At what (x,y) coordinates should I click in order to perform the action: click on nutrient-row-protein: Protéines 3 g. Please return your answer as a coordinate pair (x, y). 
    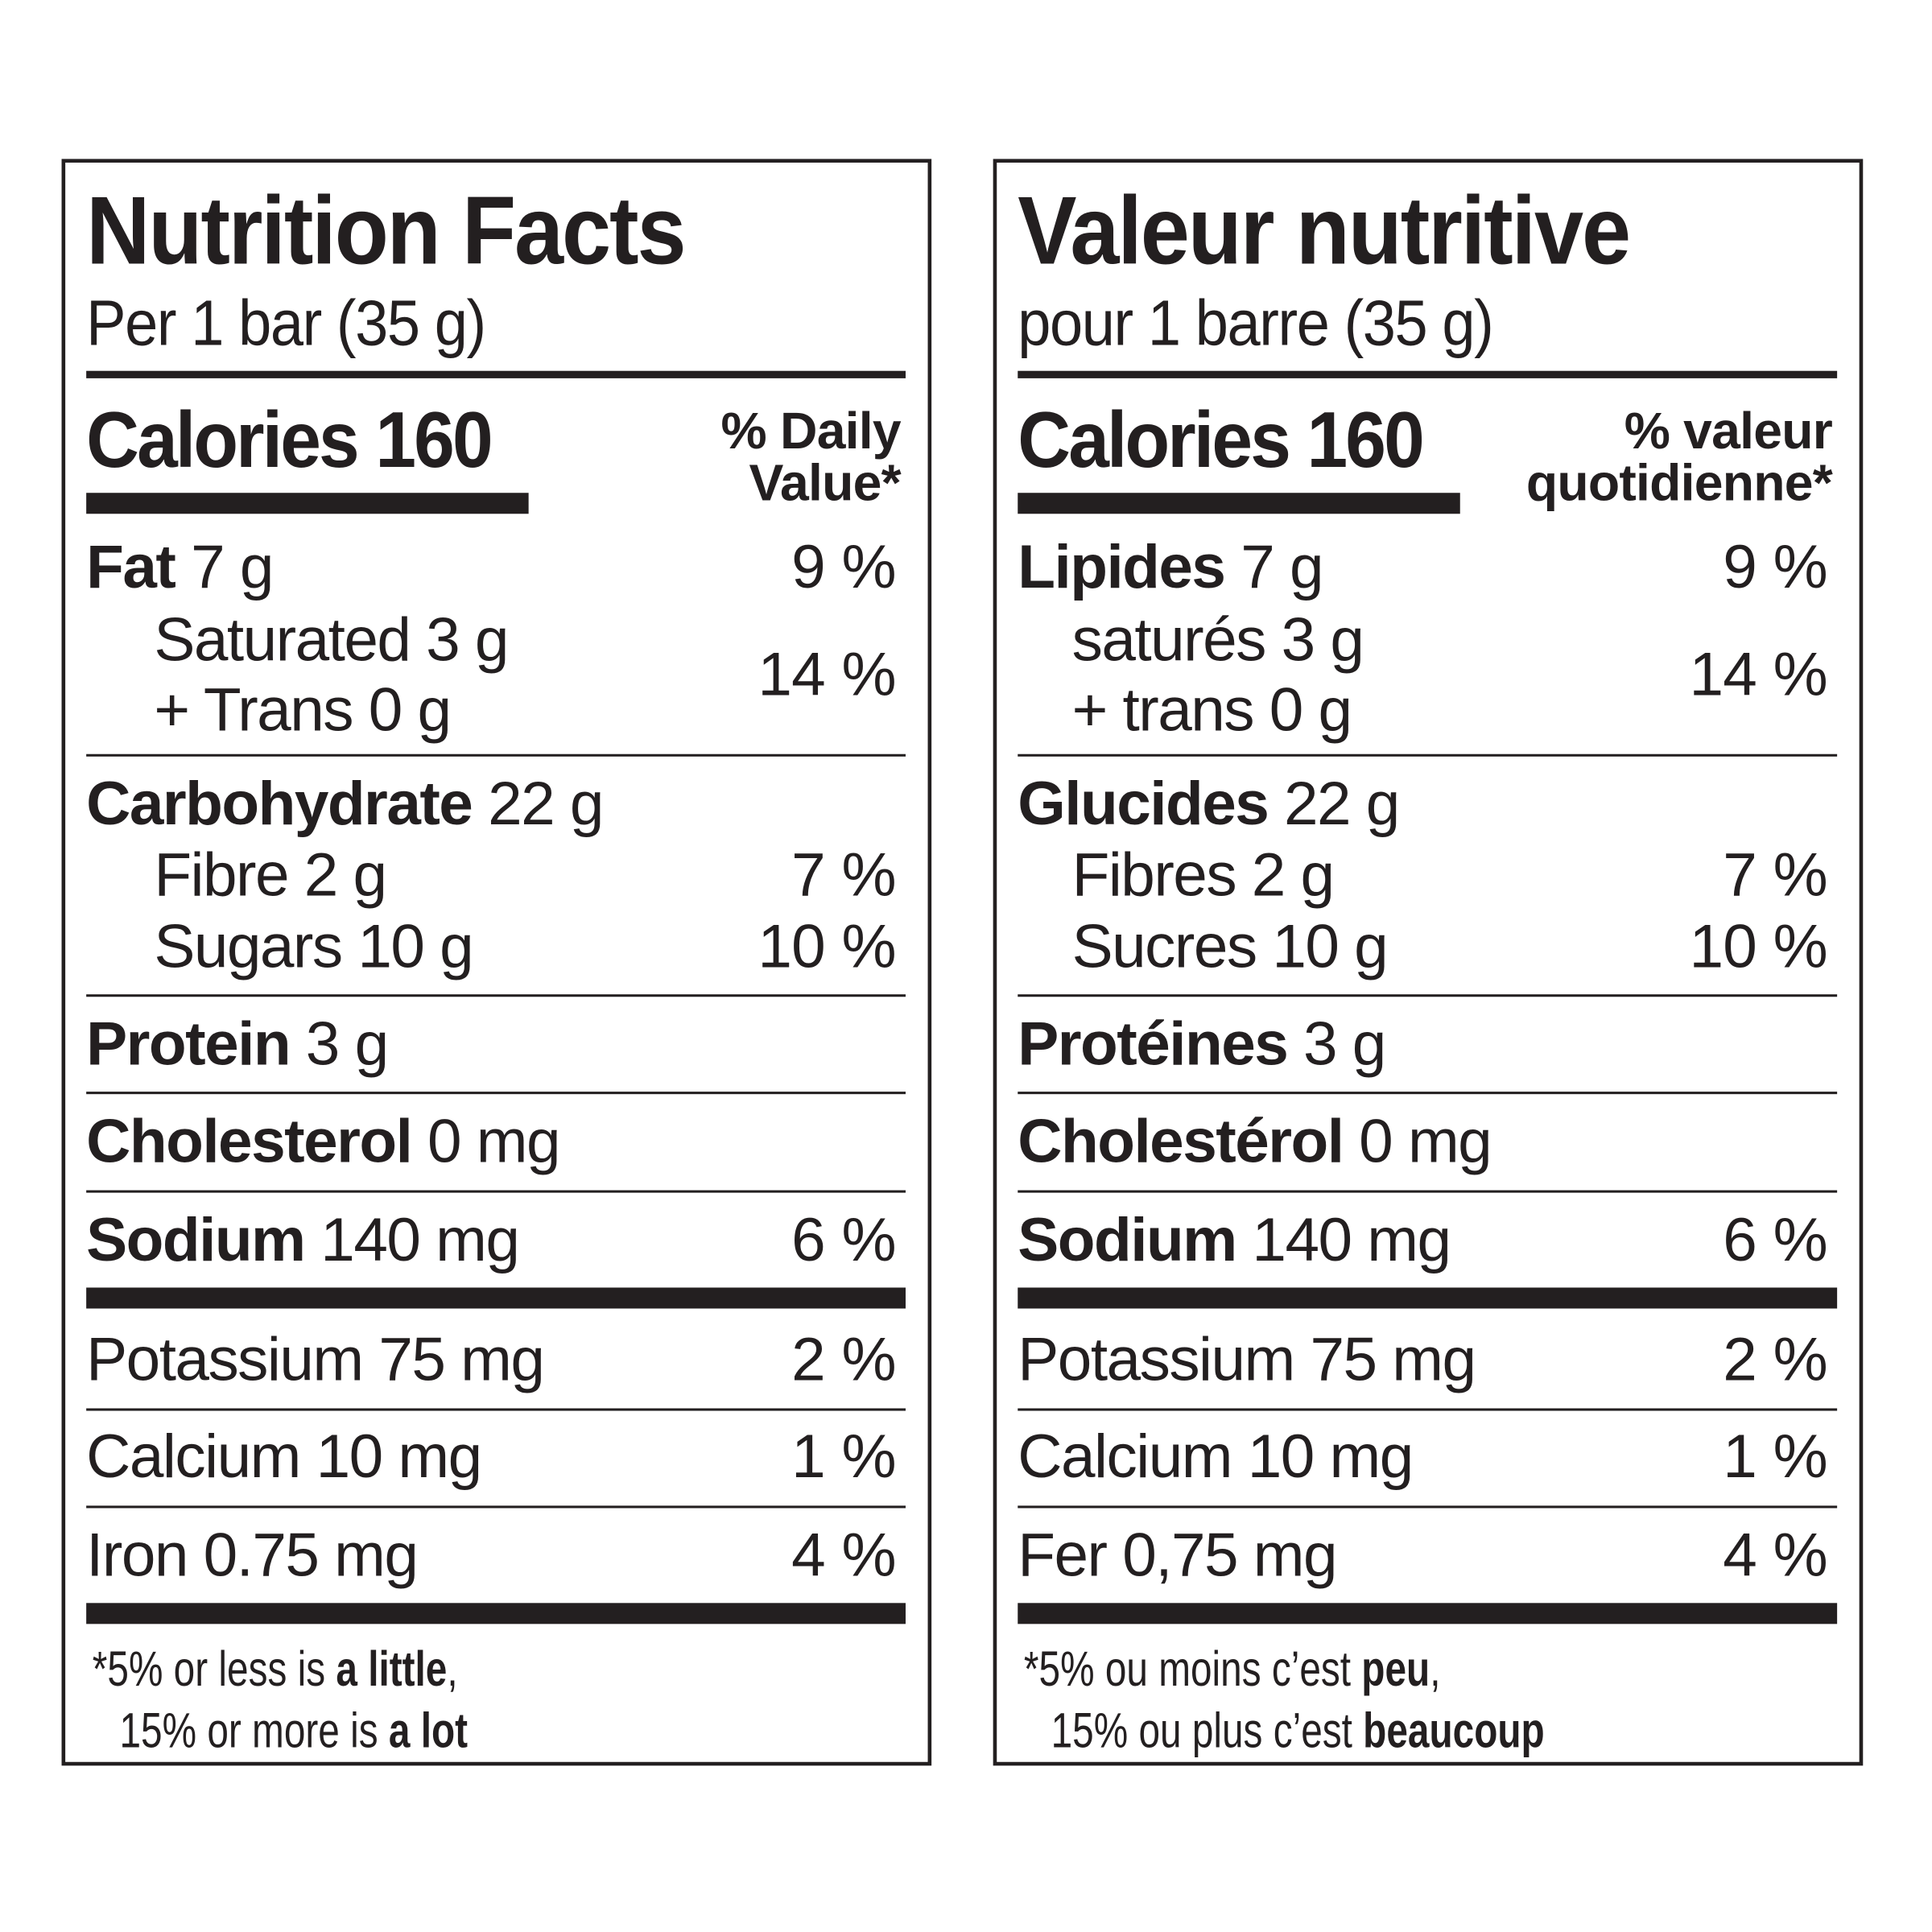
    Looking at the image, I should click on (1202, 1044).